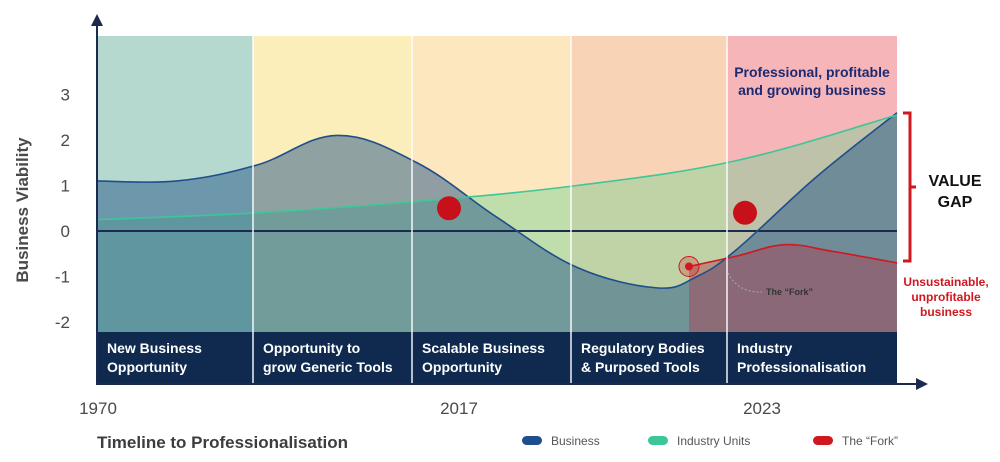 The height and width of the screenshot is (462, 1000). I want to click on x-tick-labels: 1970 2017 2023, so click(430, 408).